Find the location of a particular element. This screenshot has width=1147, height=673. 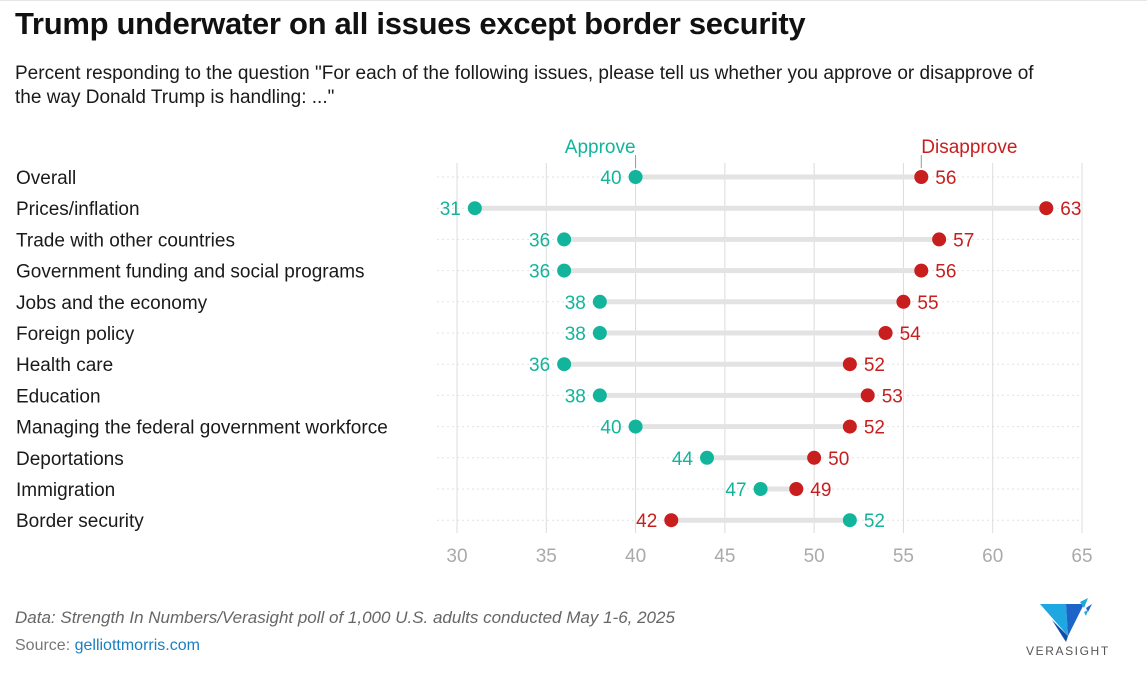

logo-text: VERASIGHT is located at coordinates (1068, 651).